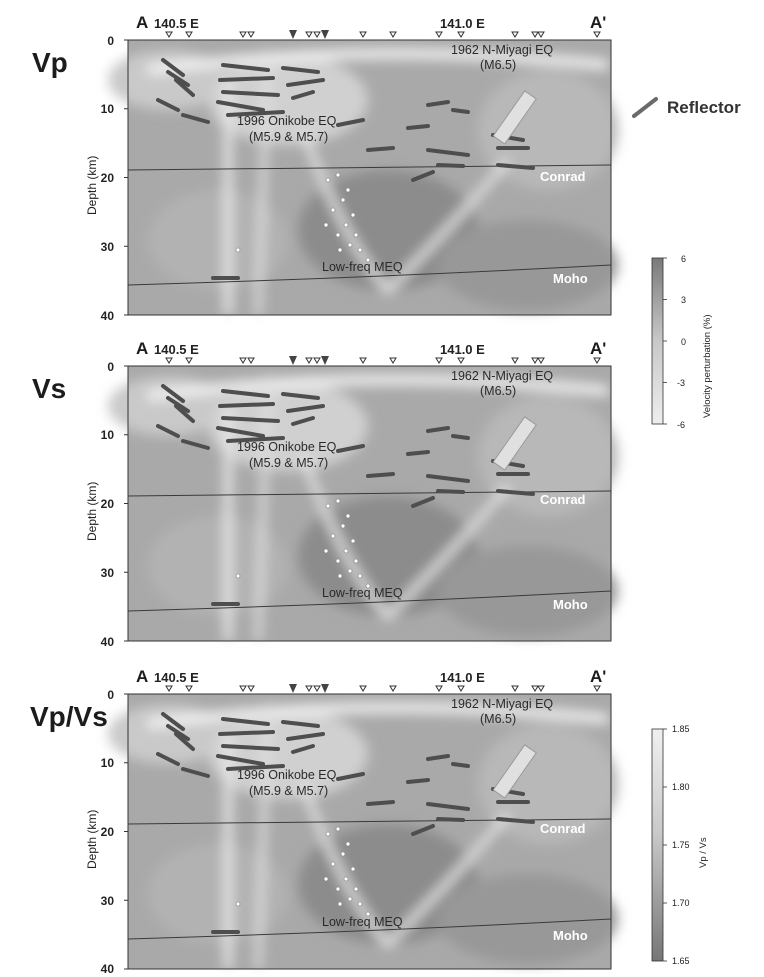 Image resolution: width=764 pixels, height=977 pixels. Describe the element at coordinates (362, 593) in the screenshot. I see `lowfreq-label-vs: Low-freq MEQ` at that location.